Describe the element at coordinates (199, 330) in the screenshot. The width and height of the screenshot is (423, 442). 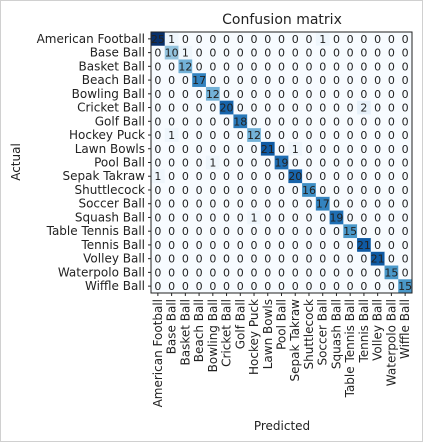
I see `x-tick-label: Beach Ball` at that location.